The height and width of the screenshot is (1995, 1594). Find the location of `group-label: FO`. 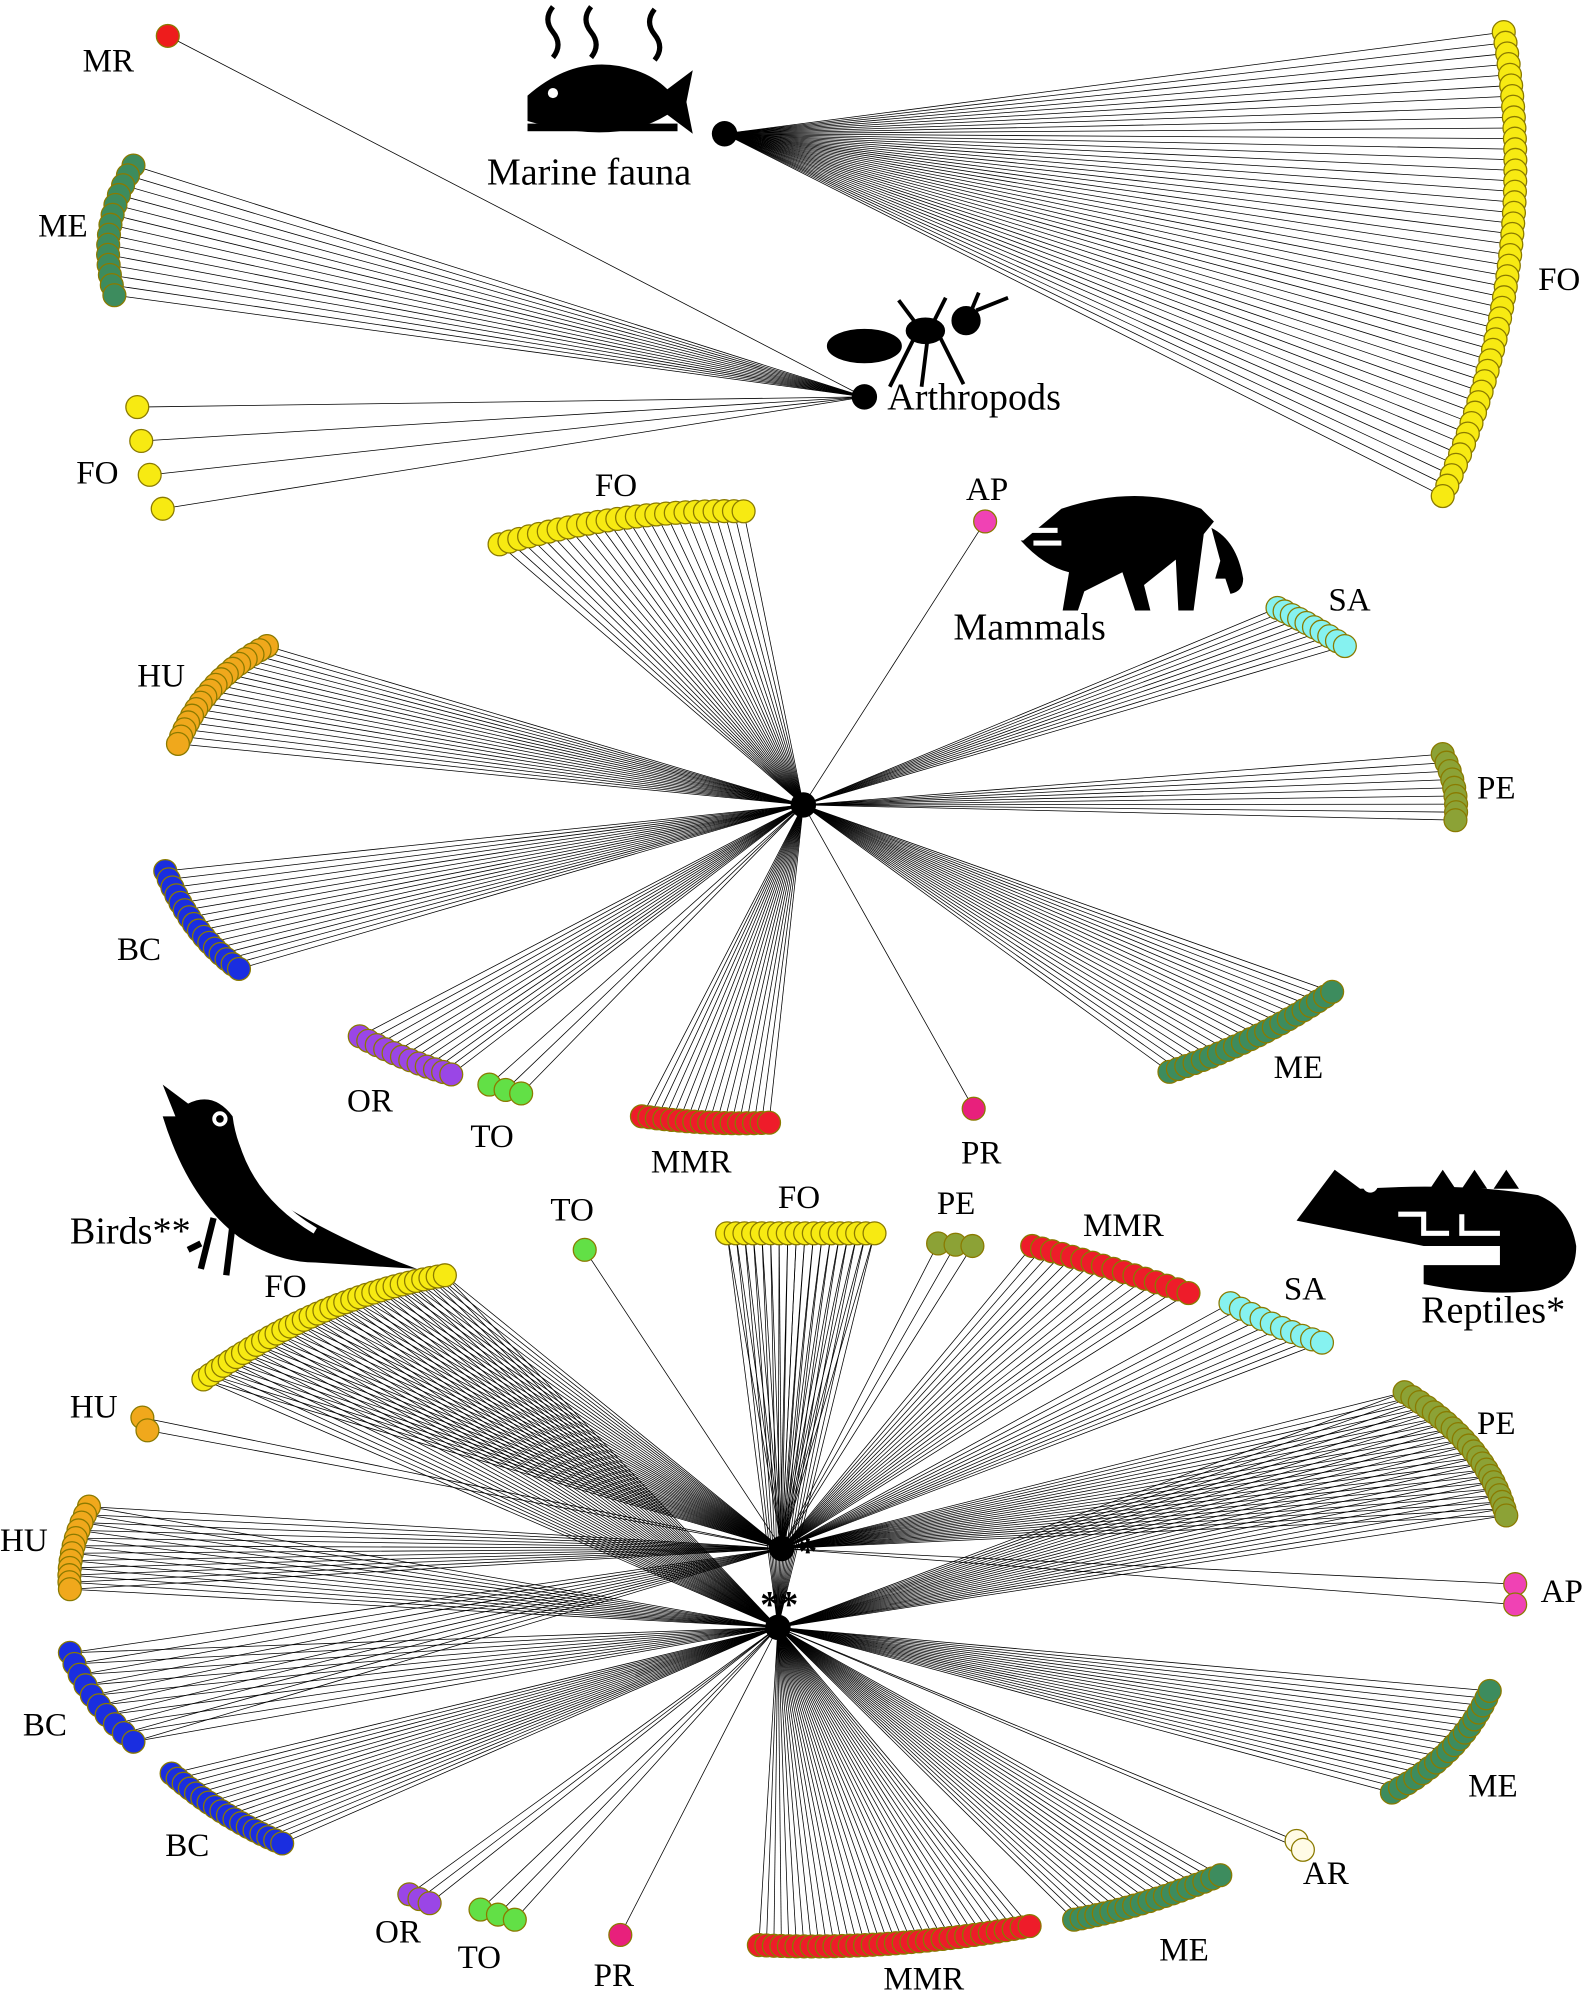

group-label: FO is located at coordinates (616, 486).